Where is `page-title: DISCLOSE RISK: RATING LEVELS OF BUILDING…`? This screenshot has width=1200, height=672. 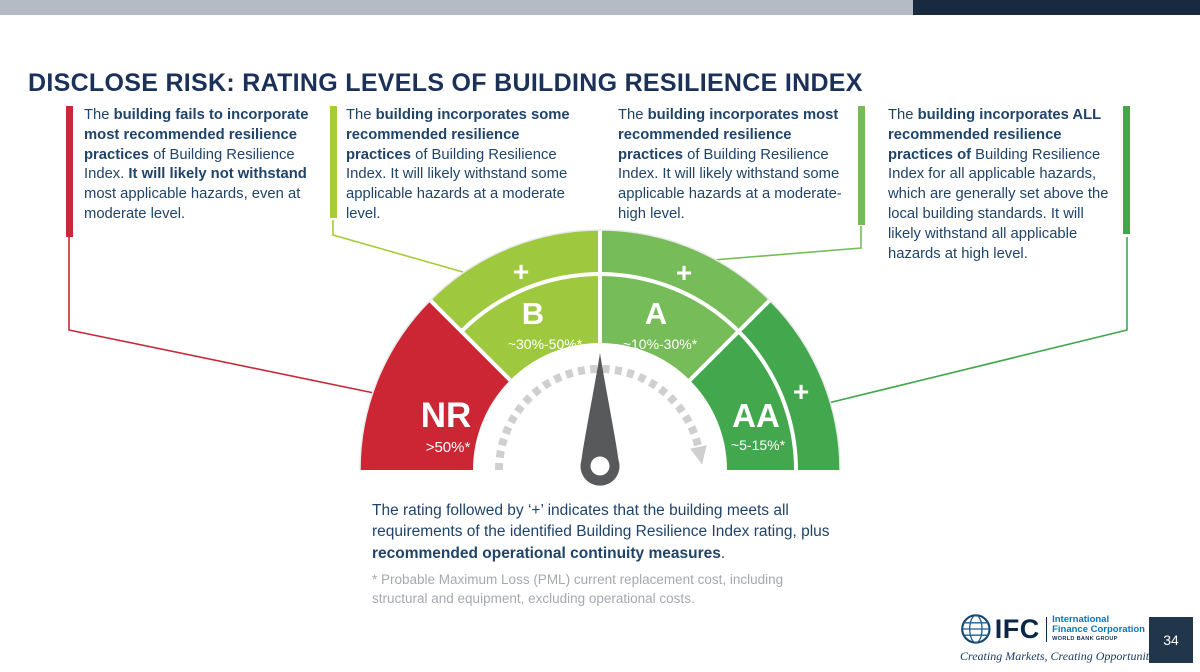
page-title: DISCLOSE RISK: RATING LEVELS OF BUILDING… is located at coordinates (445, 82).